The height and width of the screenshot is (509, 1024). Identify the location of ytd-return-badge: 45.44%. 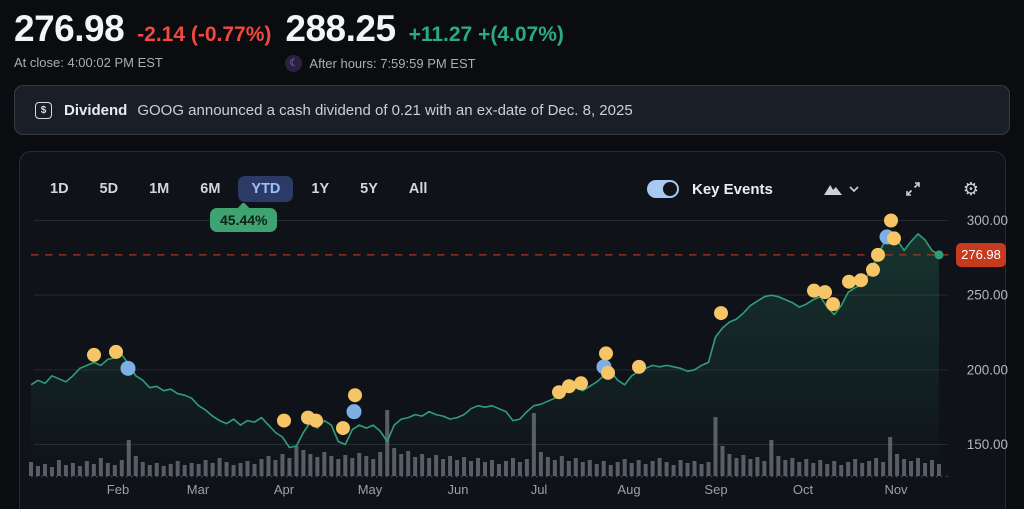
(244, 217).